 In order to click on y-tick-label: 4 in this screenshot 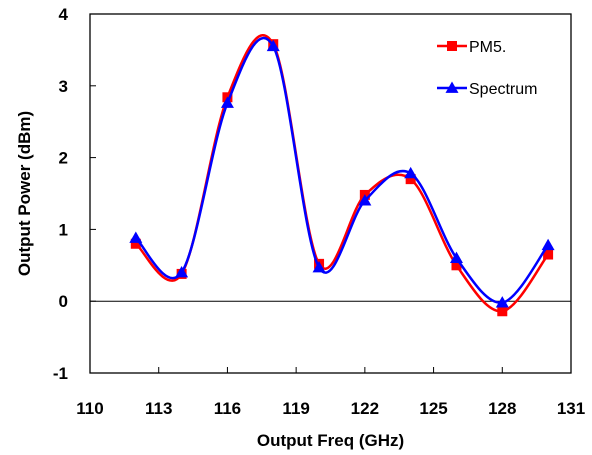, I will do `click(64, 14)`.